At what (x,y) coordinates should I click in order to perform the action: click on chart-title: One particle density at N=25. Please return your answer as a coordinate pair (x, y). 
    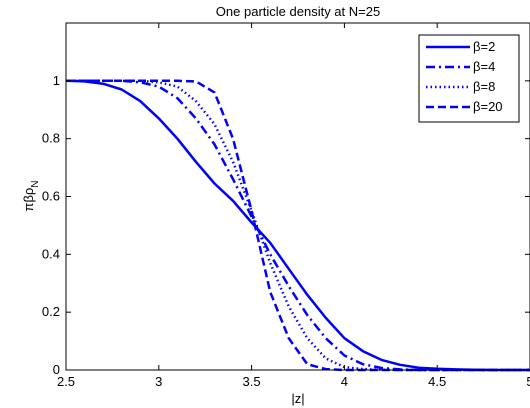
    Looking at the image, I should click on (298, 11).